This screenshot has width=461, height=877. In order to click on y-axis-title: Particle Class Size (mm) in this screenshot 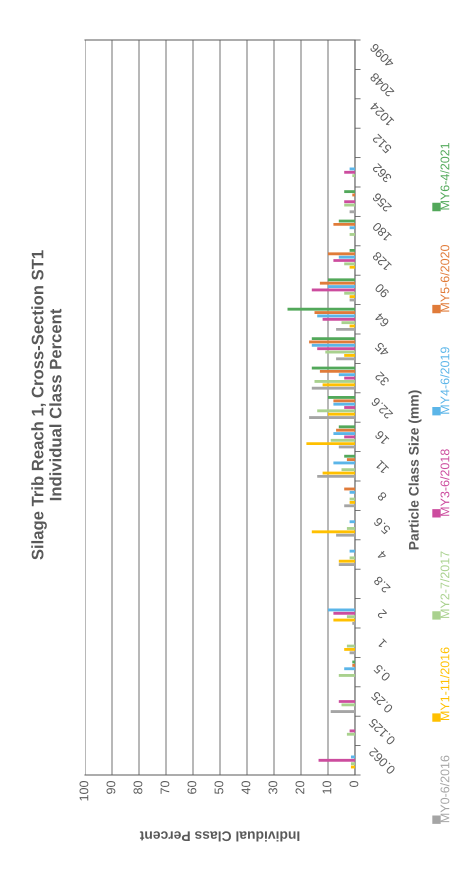, I will do `click(415, 470)`.